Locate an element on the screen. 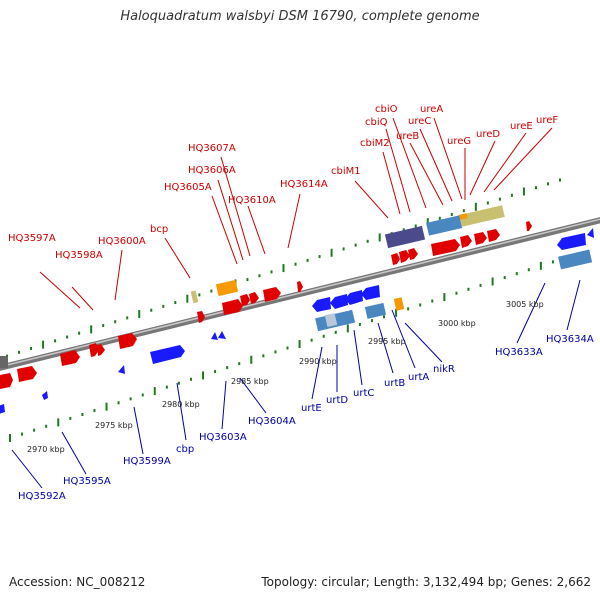  gene-label-top: HQ3606A is located at coordinates (212, 170).